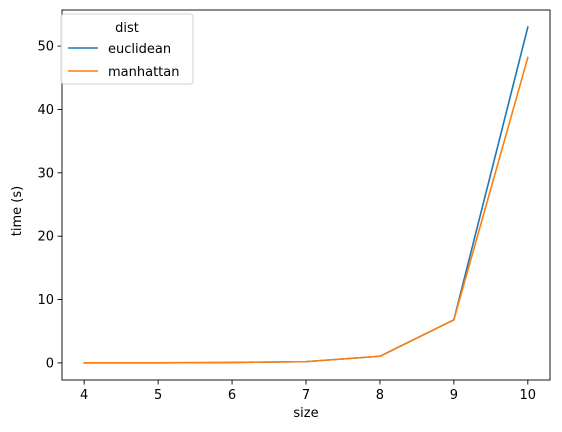  Describe the element at coordinates (528, 395) in the screenshot. I see `x-tick-label-10: 10` at that location.